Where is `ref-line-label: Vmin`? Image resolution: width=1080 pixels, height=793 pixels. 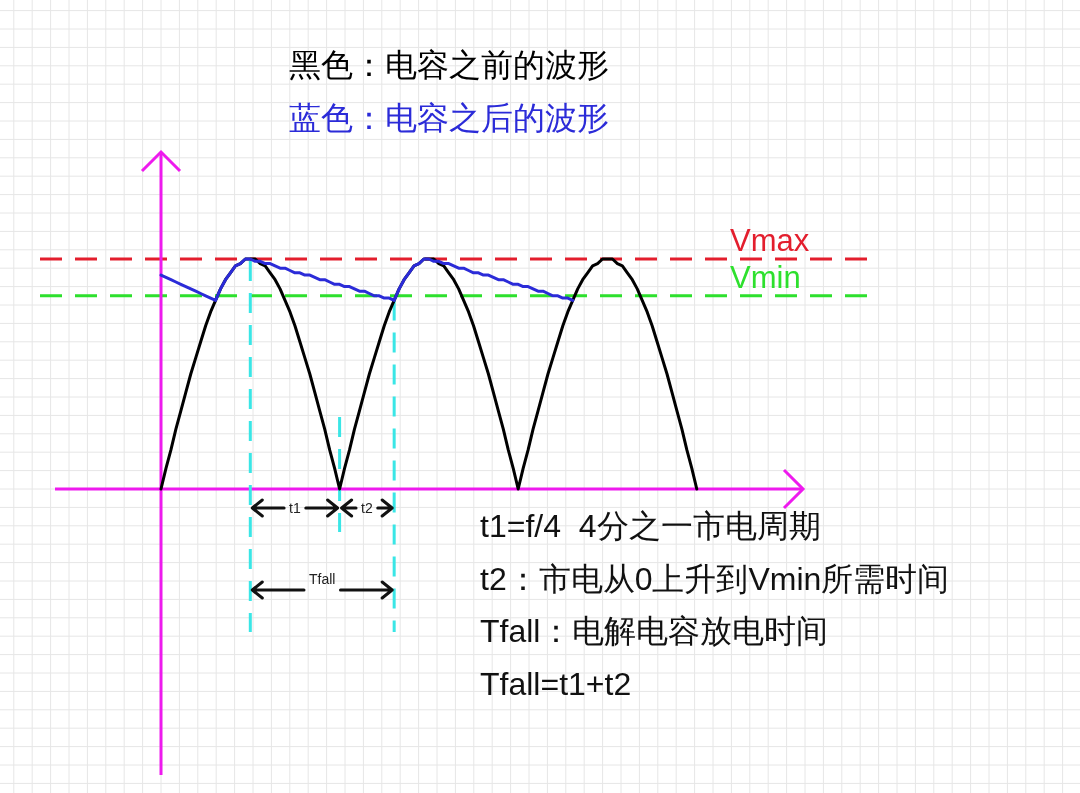
ref-line-label: Vmin is located at coordinates (765, 277).